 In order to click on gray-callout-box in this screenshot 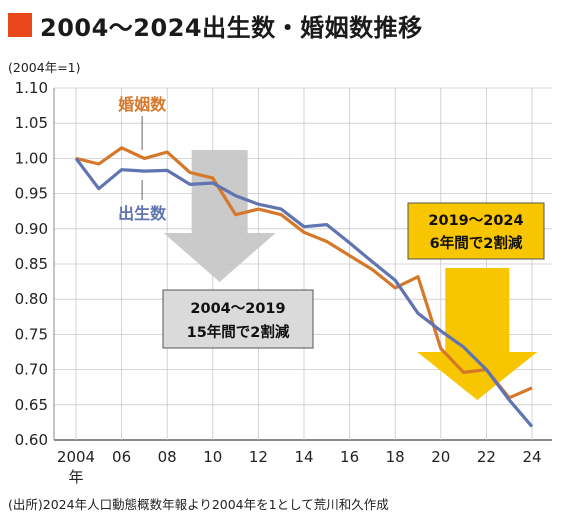, I will do `click(238, 319)`.